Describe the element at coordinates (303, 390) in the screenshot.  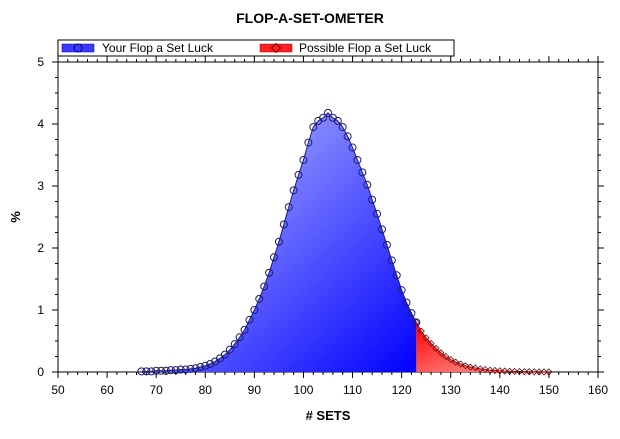
I see `x-tick-label: 100` at that location.